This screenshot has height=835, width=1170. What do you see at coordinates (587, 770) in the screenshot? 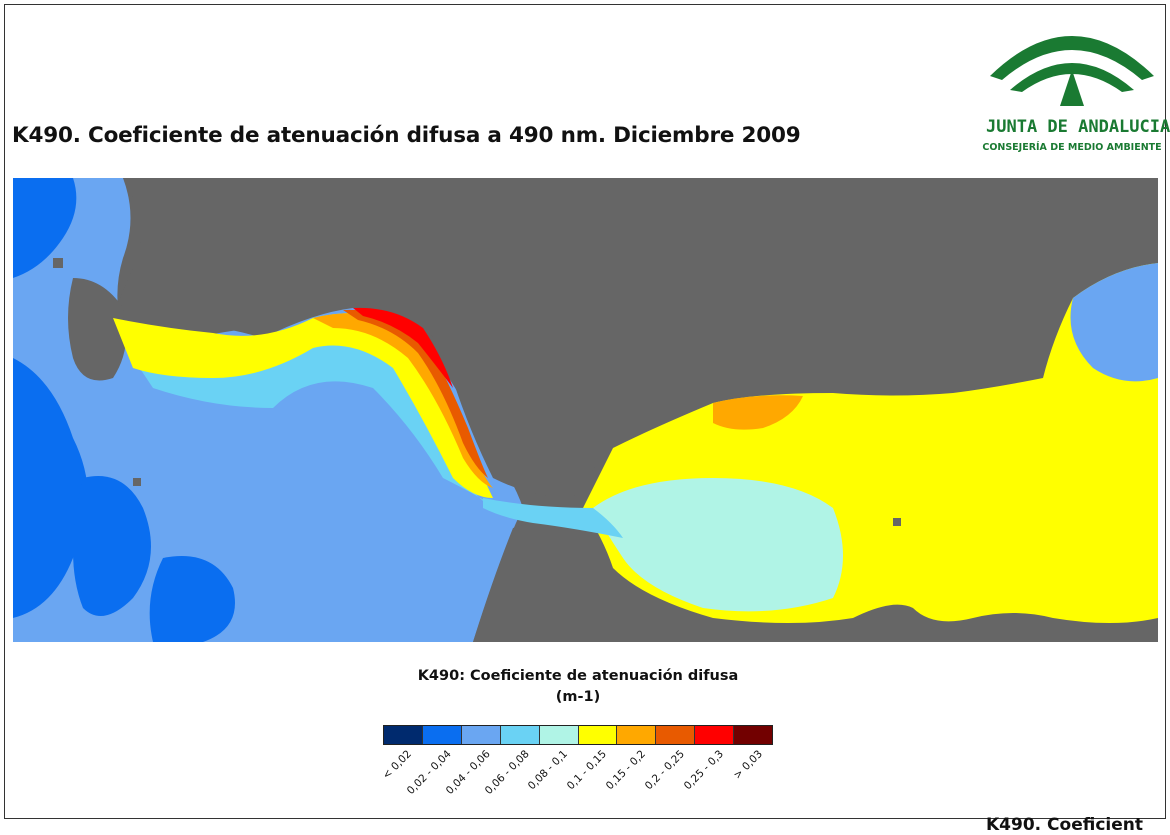
I see `legend-tick-label: 0,1 - 0,15` at bounding box center [587, 770].